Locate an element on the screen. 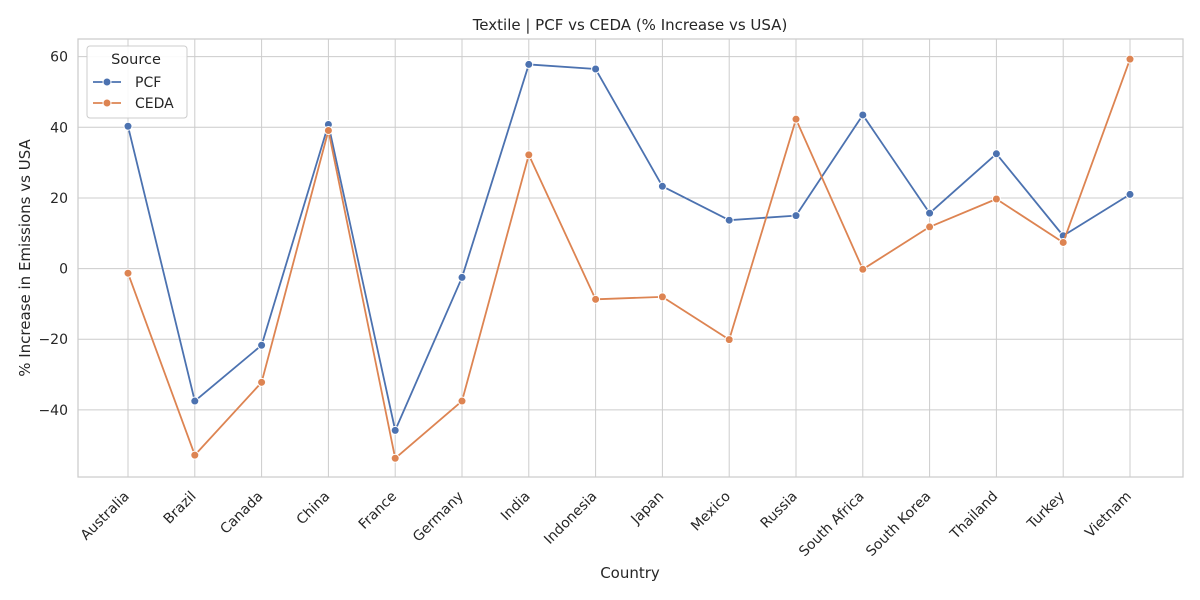 This screenshot has width=1200, height=600. x-tick-label: Russia is located at coordinates (779, 510).